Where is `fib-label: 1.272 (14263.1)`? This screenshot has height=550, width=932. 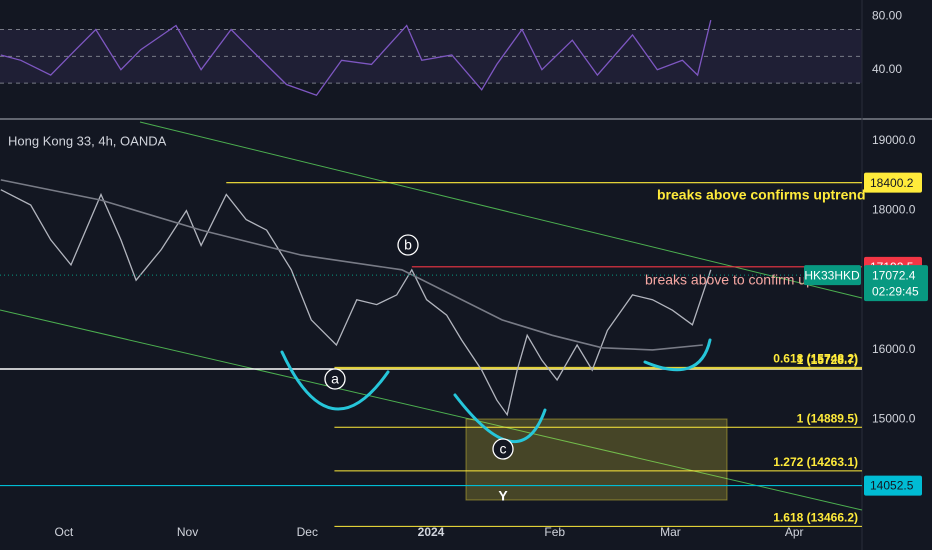 fib-label: 1.272 (14263.1) is located at coordinates (815, 462).